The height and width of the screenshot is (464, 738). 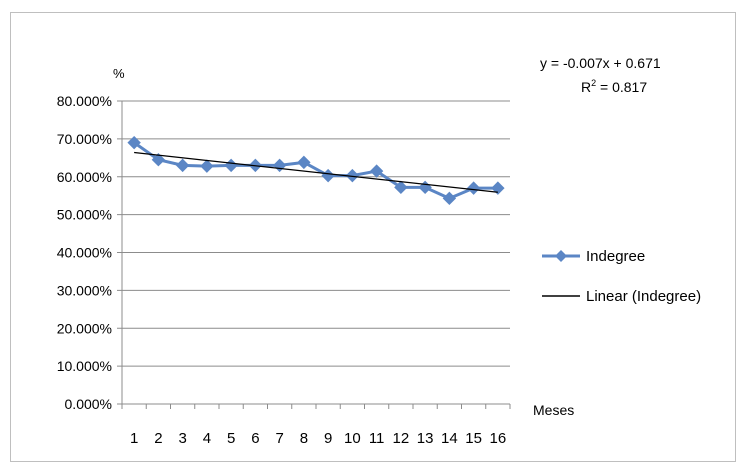 I want to click on x-tick-label: 10, so click(x=352, y=438).